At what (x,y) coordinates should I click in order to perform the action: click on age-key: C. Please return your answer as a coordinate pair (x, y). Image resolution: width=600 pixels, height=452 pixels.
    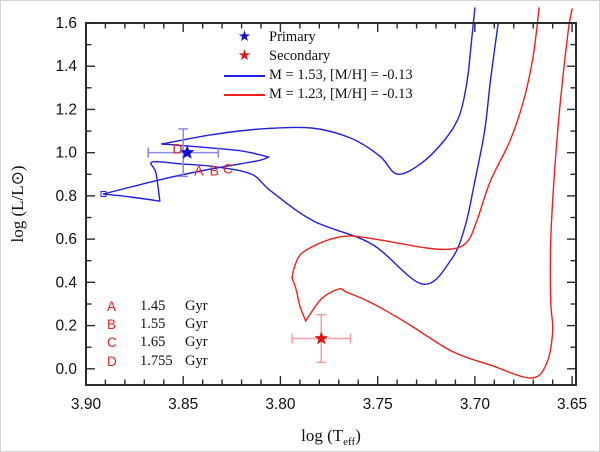
    Looking at the image, I should click on (112, 343).